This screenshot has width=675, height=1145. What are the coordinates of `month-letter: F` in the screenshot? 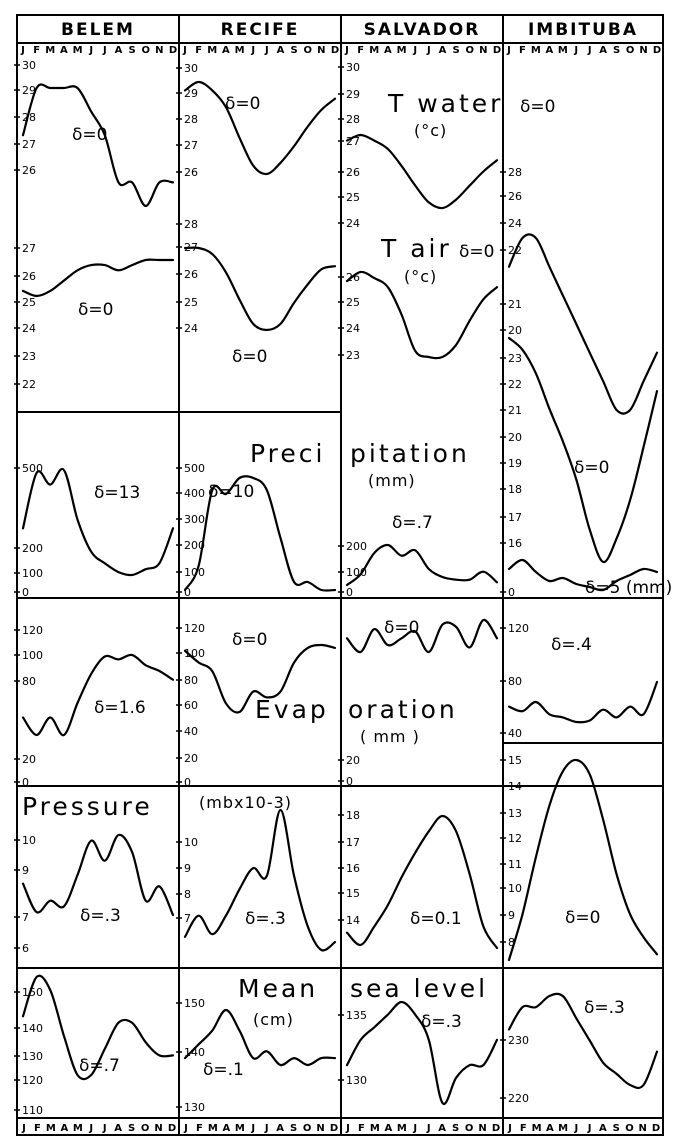 It's located at (36, 50).